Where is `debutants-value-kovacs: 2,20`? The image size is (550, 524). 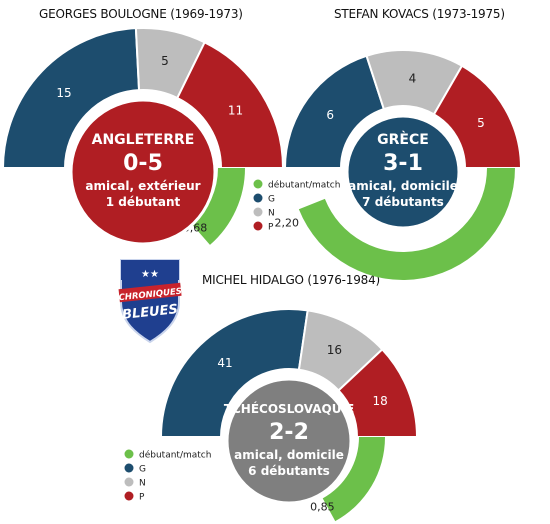 debutants-value-kovacs: 2,20 is located at coordinates (287, 223).